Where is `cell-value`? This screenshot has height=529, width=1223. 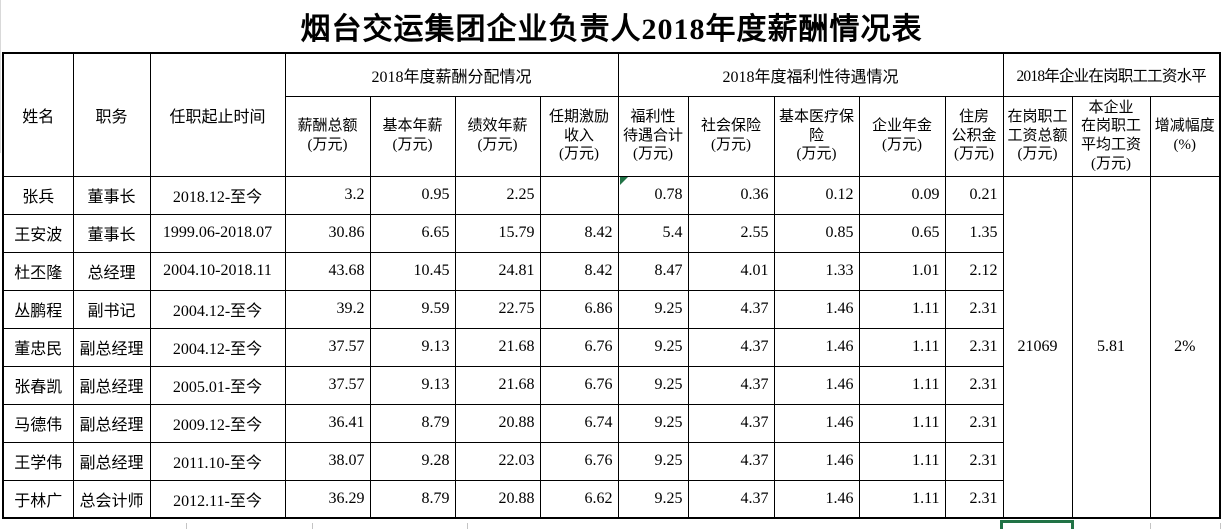
cell-value is located at coordinates (579, 195).